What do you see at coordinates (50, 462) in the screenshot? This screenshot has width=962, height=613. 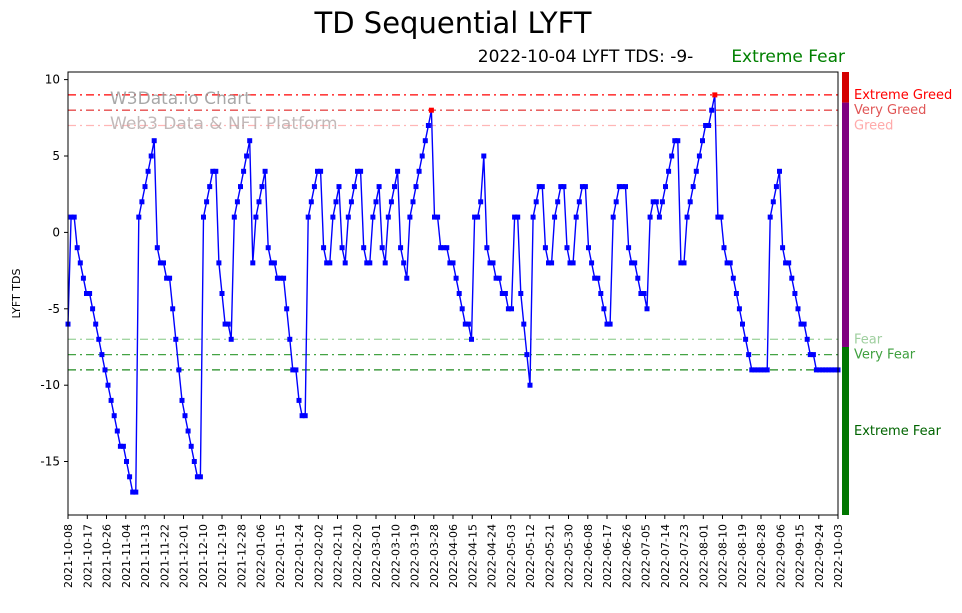 I see `svg-text: -15` at bounding box center [50, 462].